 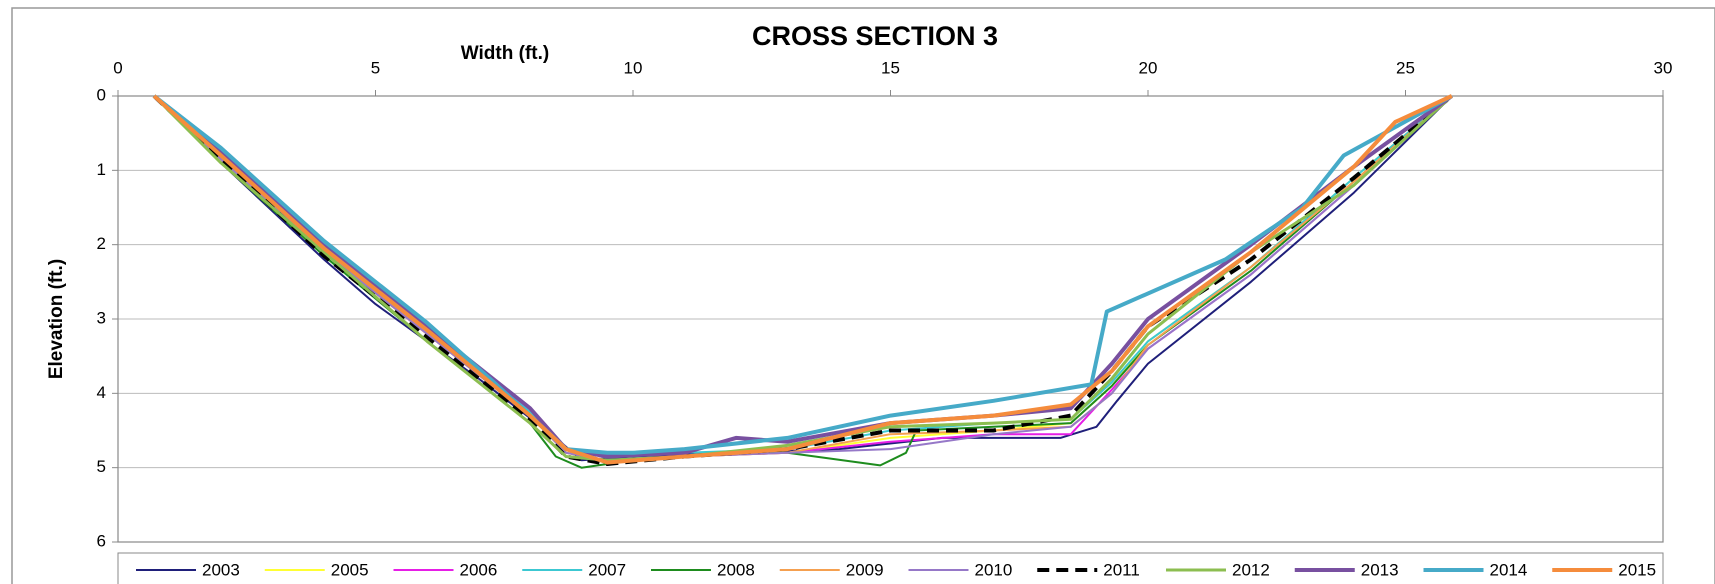 What do you see at coordinates (890, 568) in the screenshot?
I see `legend-box` at bounding box center [890, 568].